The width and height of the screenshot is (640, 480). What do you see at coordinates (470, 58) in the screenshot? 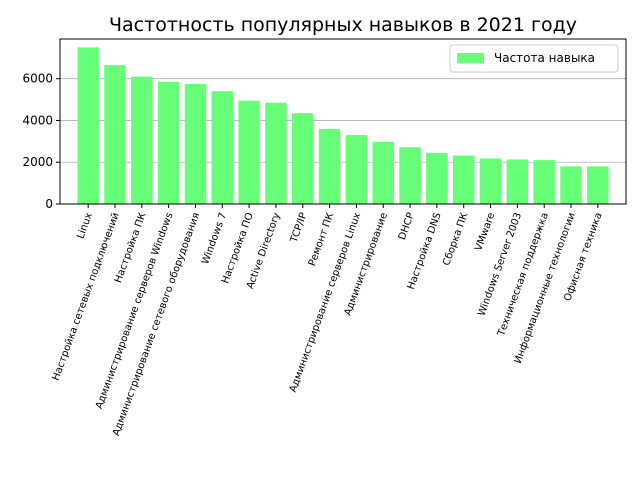
I see `legend-swatch` at bounding box center [470, 58].